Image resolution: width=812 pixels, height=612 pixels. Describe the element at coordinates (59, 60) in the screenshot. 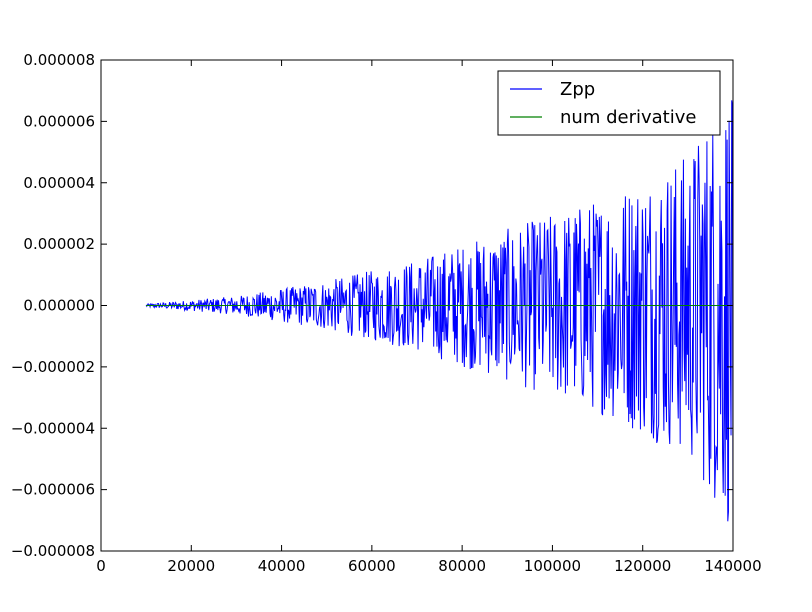

I see `y-tick-label: 0.000008` at that location.